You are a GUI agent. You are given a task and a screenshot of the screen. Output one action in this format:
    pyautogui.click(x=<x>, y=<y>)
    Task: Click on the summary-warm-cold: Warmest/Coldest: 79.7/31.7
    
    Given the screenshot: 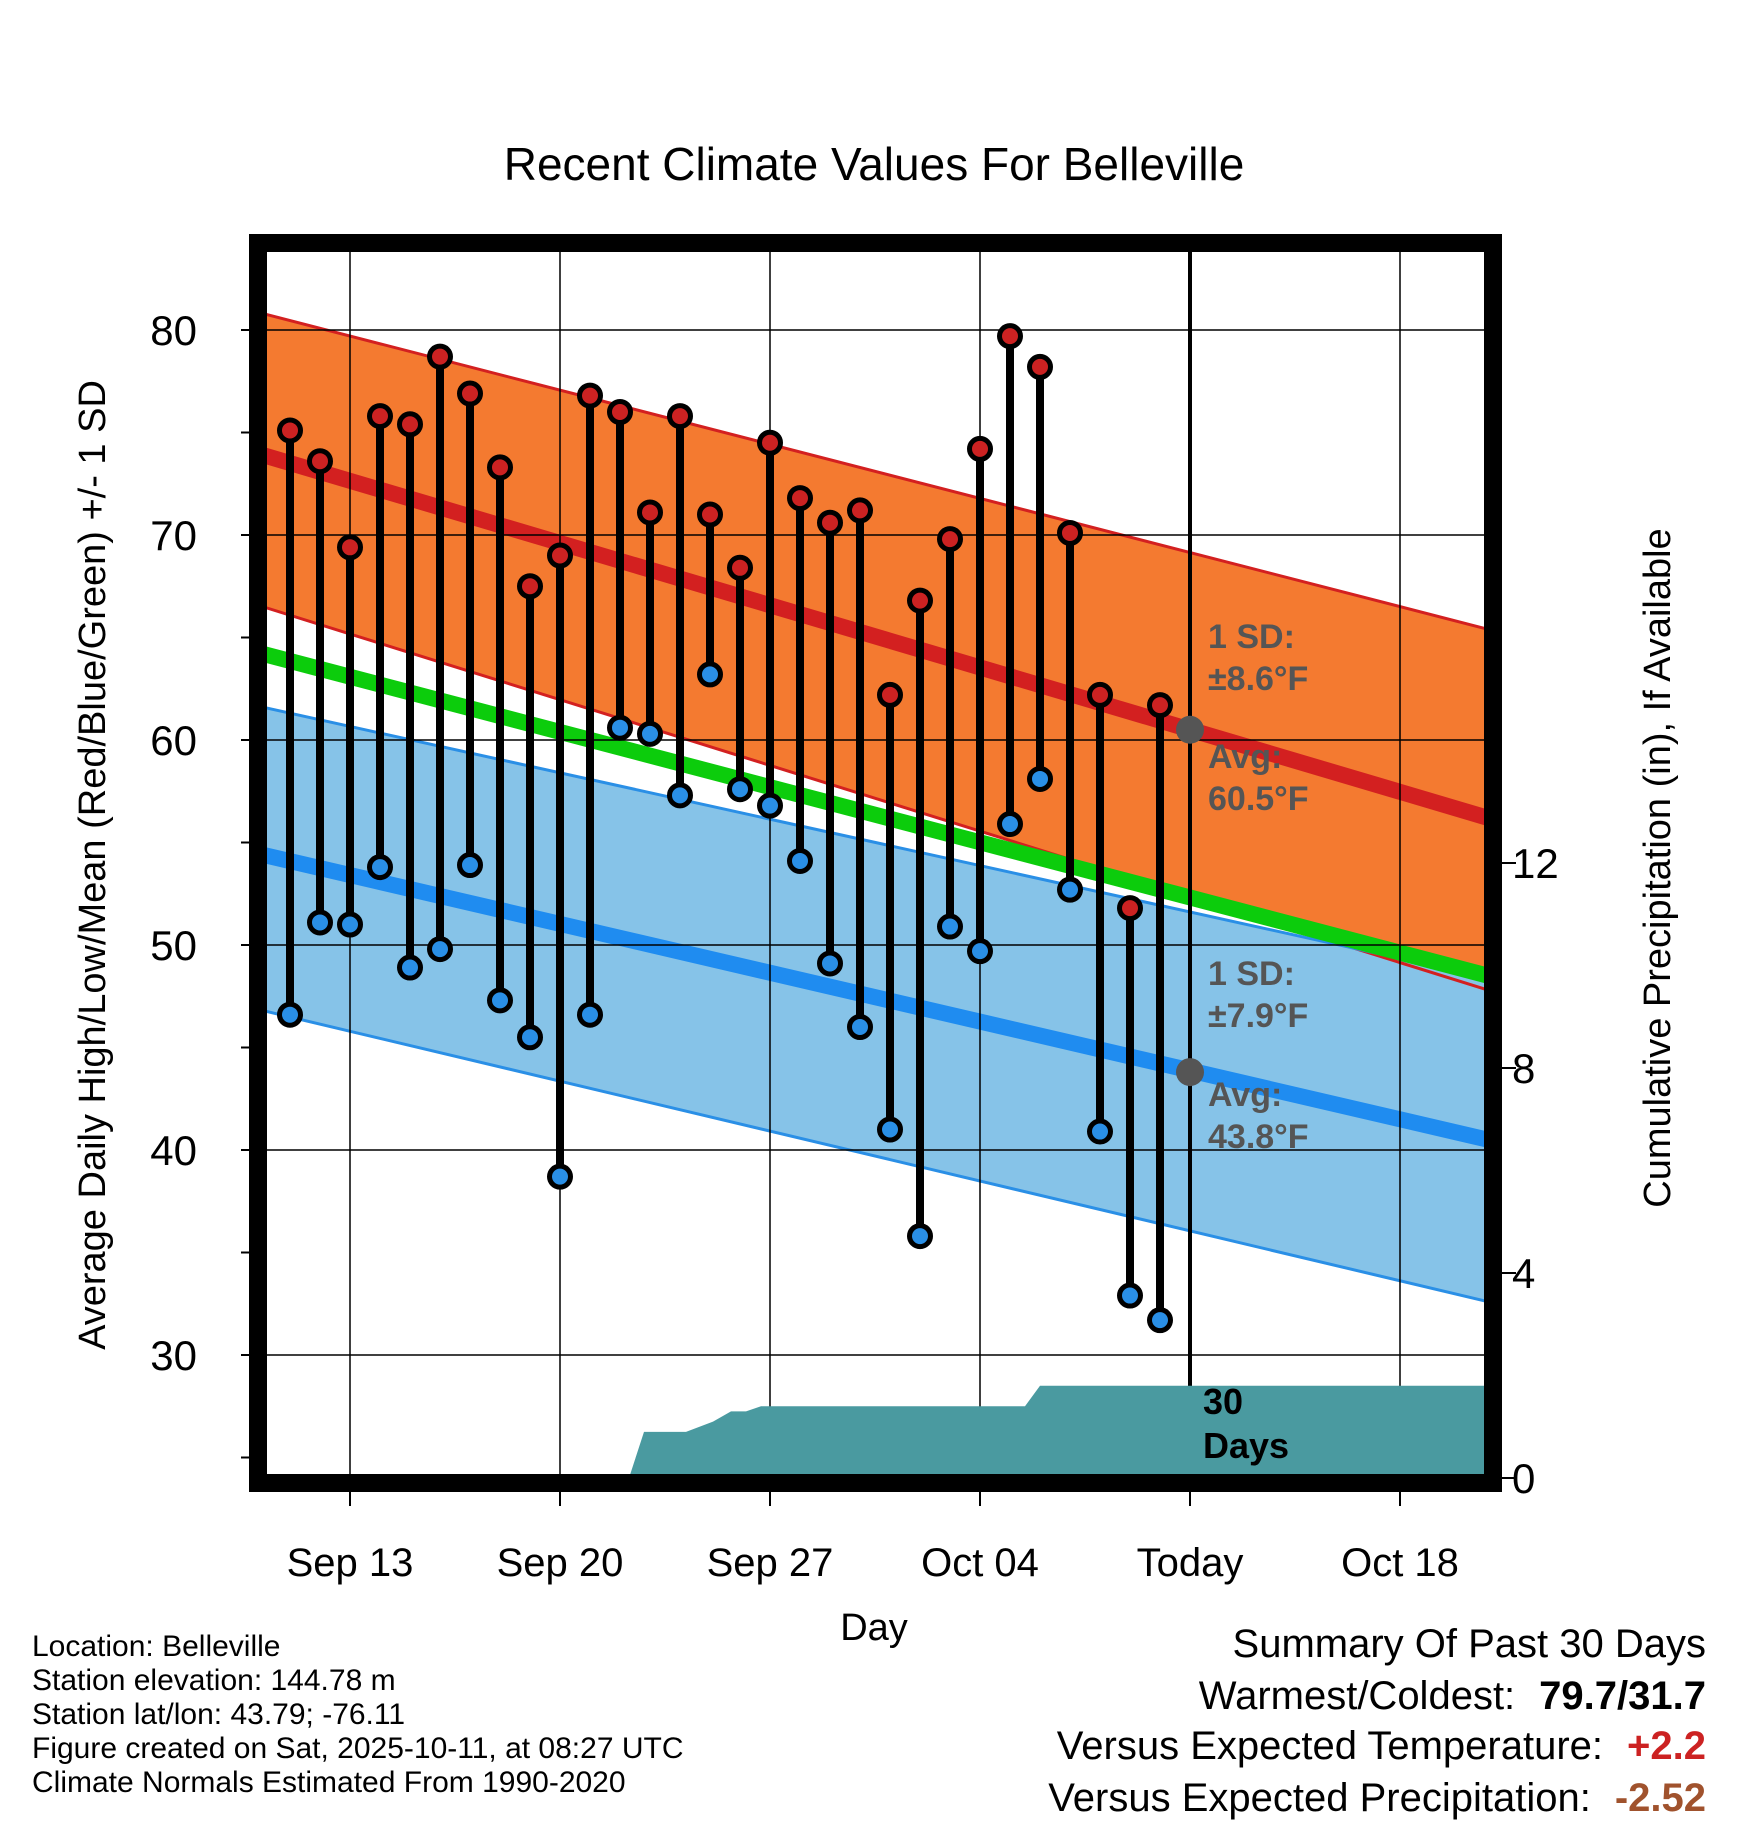 What is the action you would take?
    pyautogui.click(x=1452, y=1696)
    